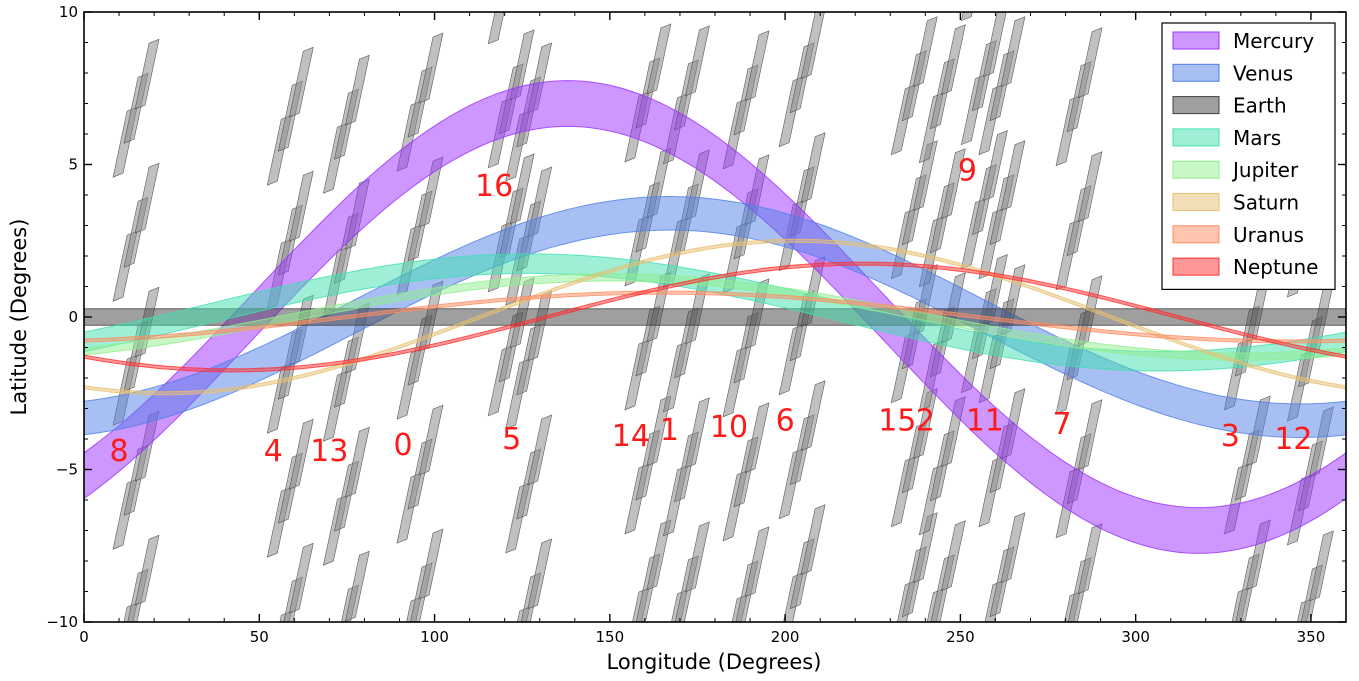  What do you see at coordinates (119, 451) in the screenshot?
I see `field-label: 8` at bounding box center [119, 451].